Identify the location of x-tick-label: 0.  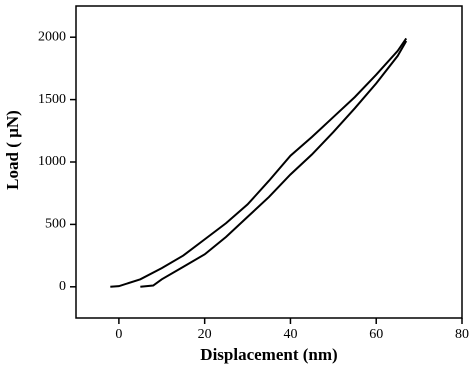
(118, 334).